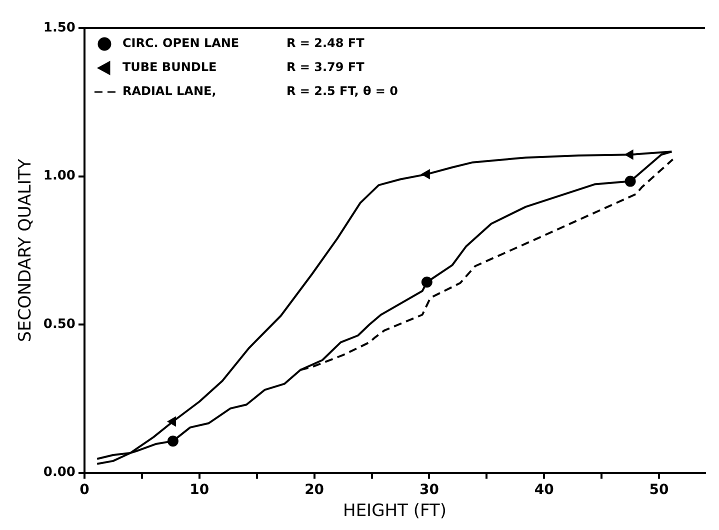 The height and width of the screenshot is (530, 719). What do you see at coordinates (169, 91) in the screenshot?
I see `legend-label: RADIAL LANE,` at bounding box center [169, 91].